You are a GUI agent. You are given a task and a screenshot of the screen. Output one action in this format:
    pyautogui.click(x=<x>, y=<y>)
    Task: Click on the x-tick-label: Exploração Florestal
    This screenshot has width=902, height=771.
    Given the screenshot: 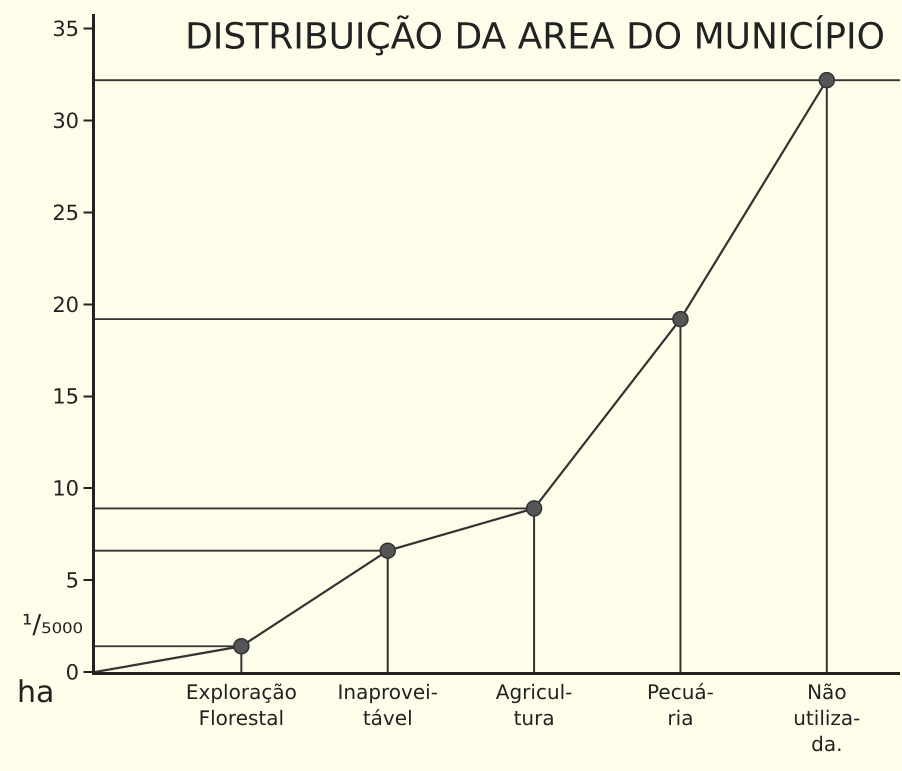 What is the action you would take?
    pyautogui.click(x=241, y=705)
    